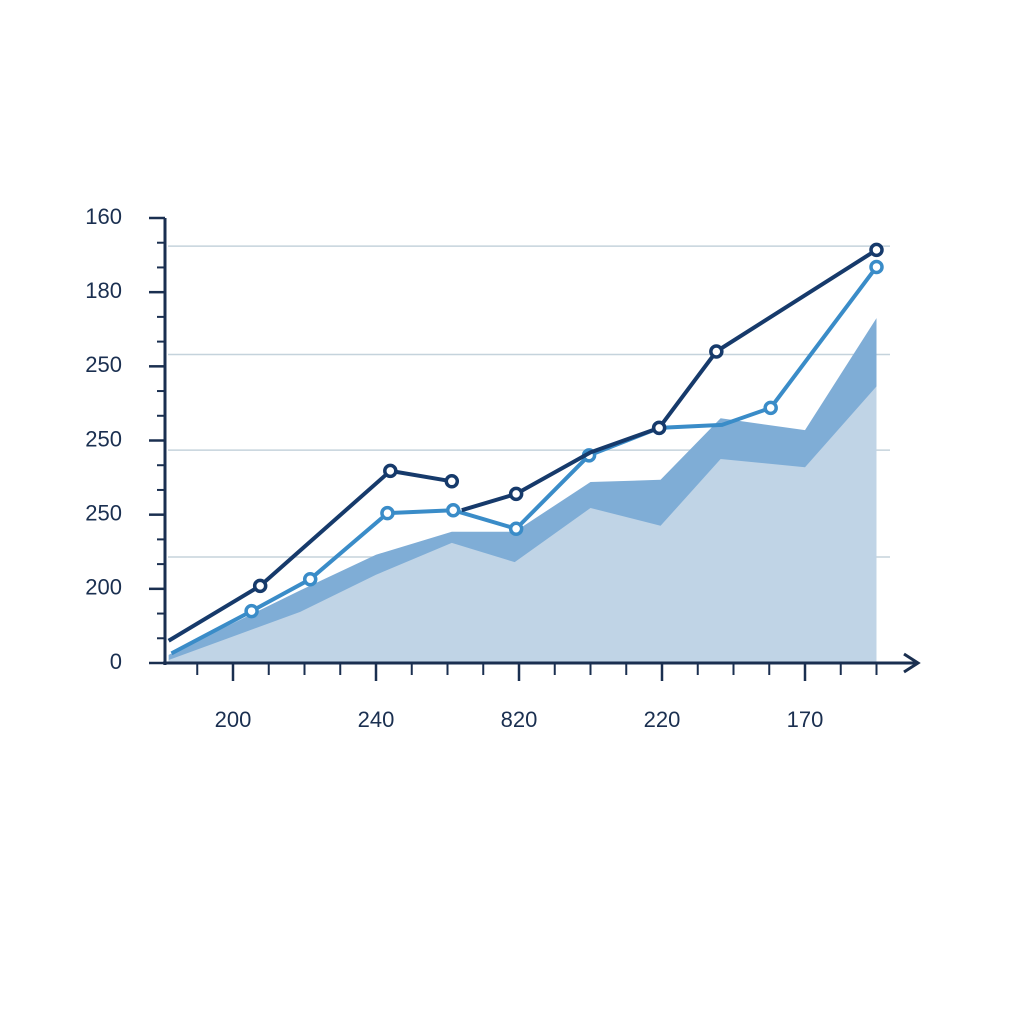 The image size is (1024, 1024). Describe the element at coordinates (805, 719) in the screenshot. I see `x-tick-label: 170` at that location.